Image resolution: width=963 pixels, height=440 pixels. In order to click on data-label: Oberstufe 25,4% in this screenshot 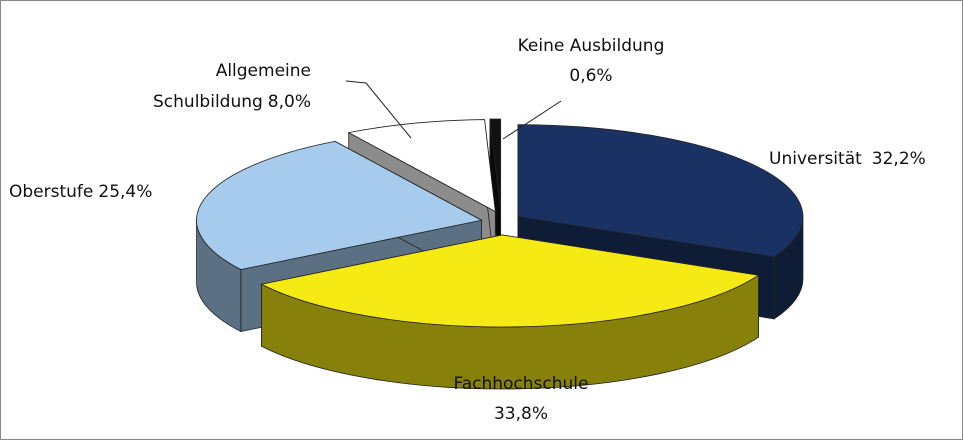, I will do `click(80, 192)`.